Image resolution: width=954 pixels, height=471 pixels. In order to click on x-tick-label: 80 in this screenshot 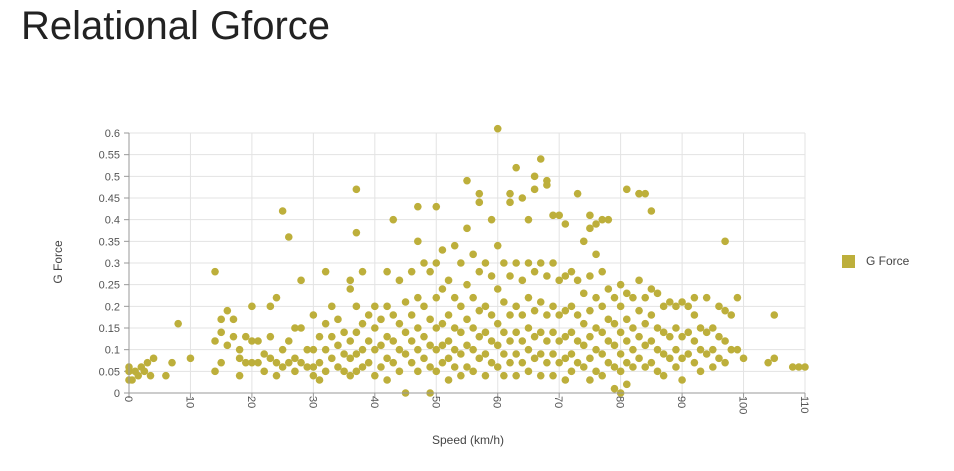, I will do `click(620, 402)`.